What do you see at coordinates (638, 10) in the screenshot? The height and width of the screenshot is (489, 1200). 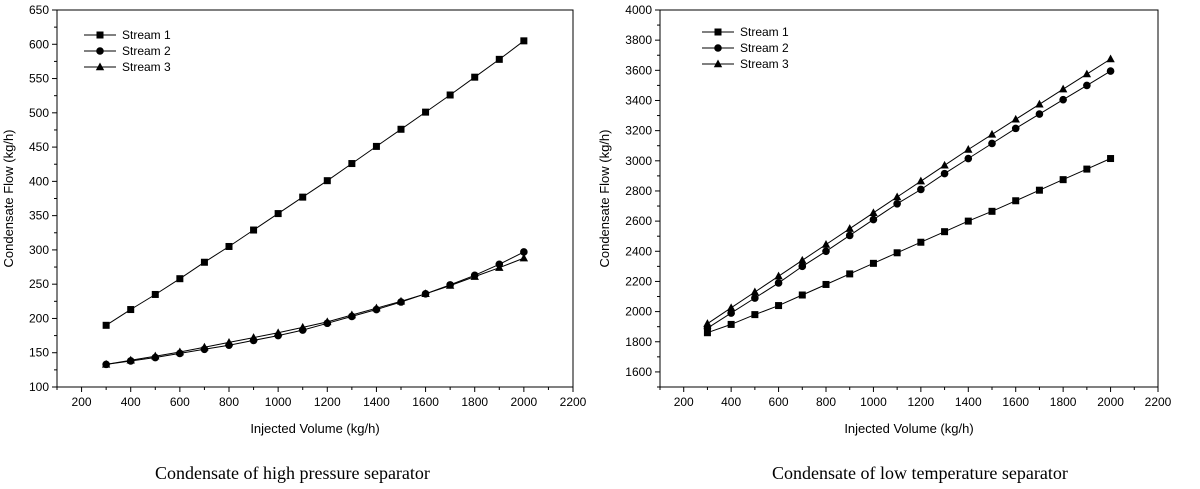 I see `y-tick-label: 4000` at bounding box center [638, 10].